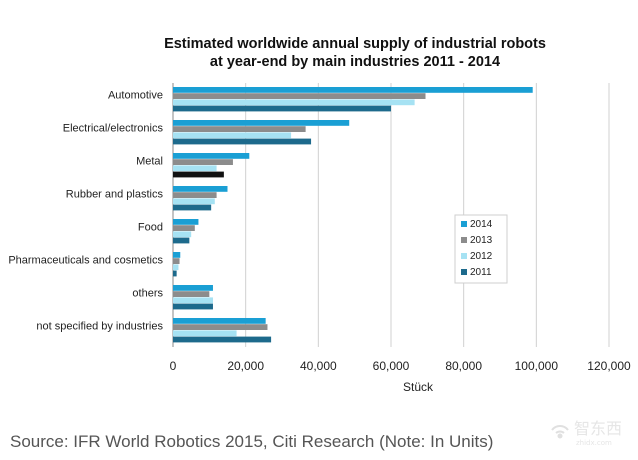  What do you see at coordinates (418, 387) in the screenshot?
I see `x-axis-label: Stück` at bounding box center [418, 387].